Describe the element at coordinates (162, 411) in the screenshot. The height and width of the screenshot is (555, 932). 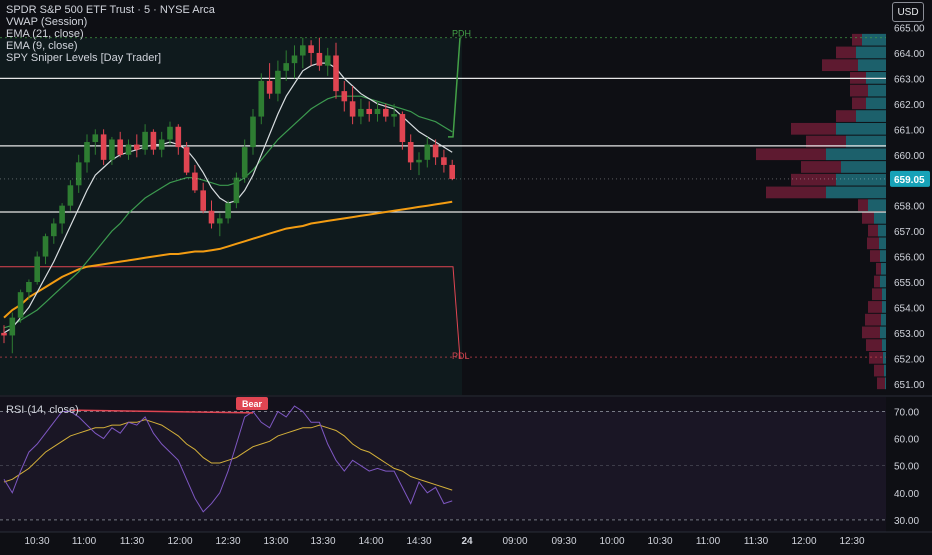
I see `bear-divergence-line` at that location.